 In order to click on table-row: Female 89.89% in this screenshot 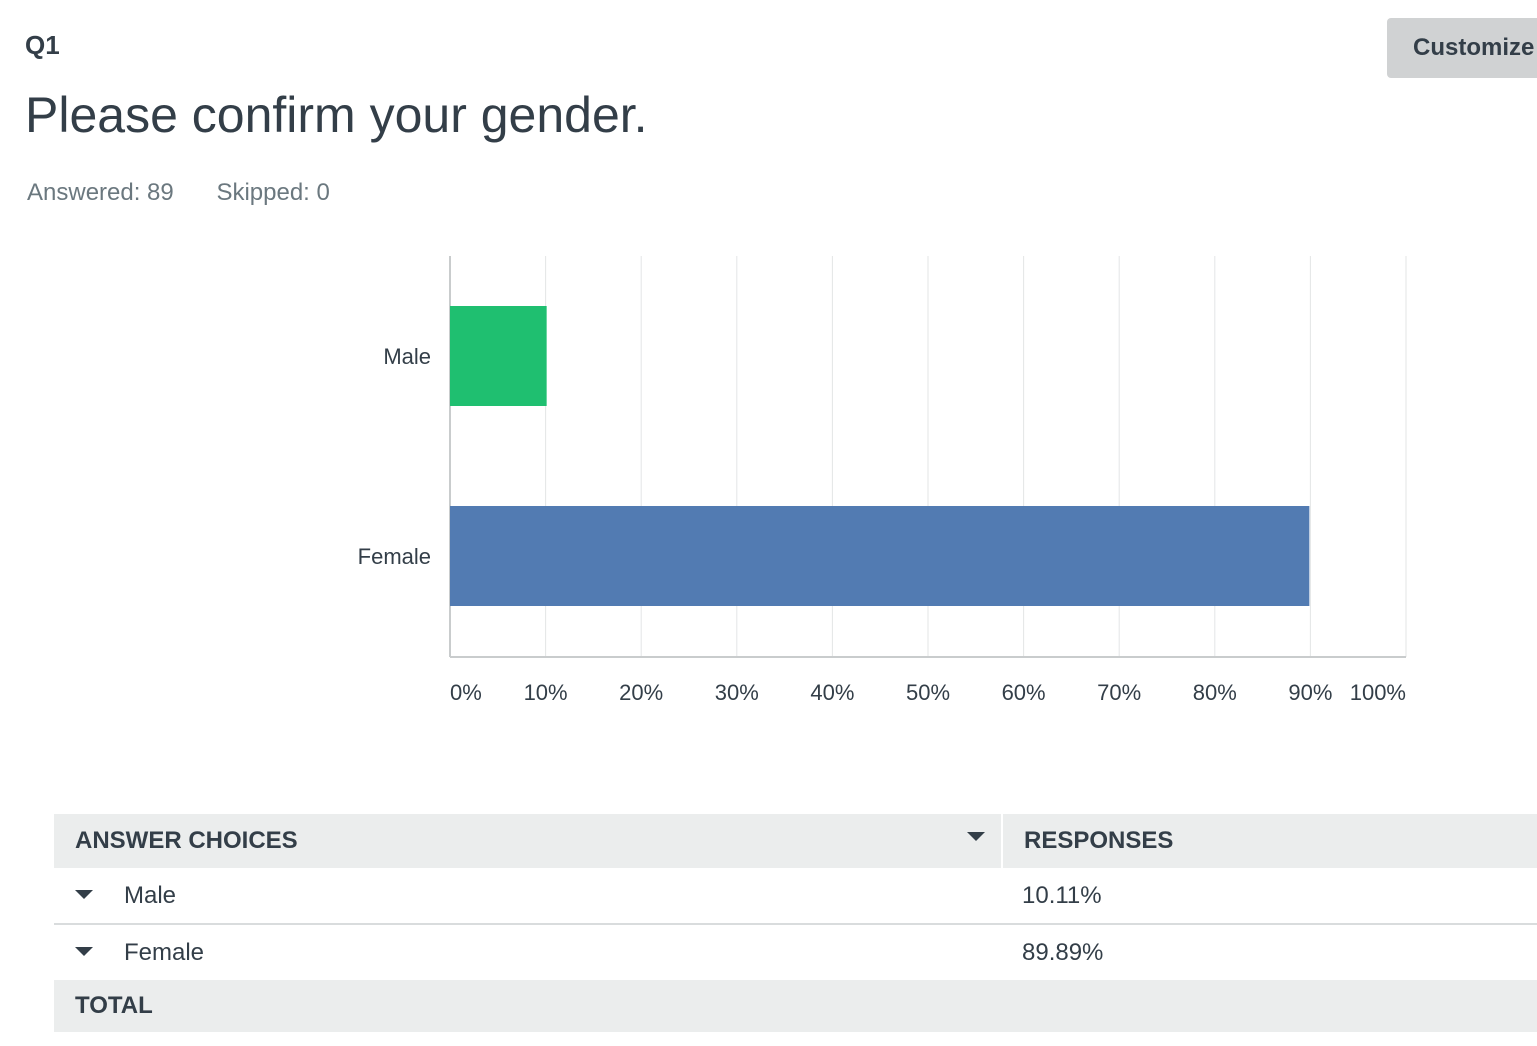, I will do `click(795, 952)`.